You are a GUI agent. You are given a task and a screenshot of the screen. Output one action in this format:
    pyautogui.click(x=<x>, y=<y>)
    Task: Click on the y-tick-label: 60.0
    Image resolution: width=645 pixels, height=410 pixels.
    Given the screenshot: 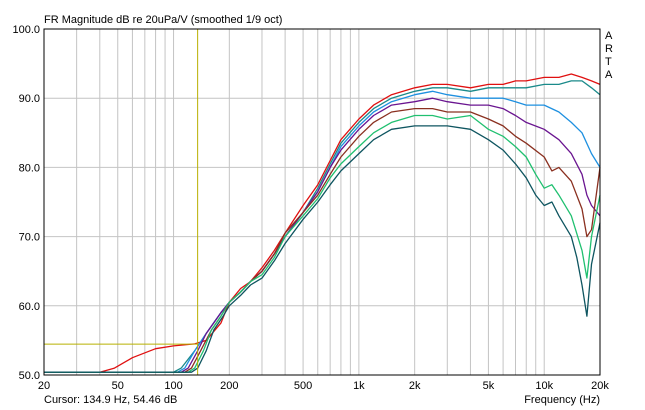 What is the action you would take?
    pyautogui.click(x=29, y=307)
    